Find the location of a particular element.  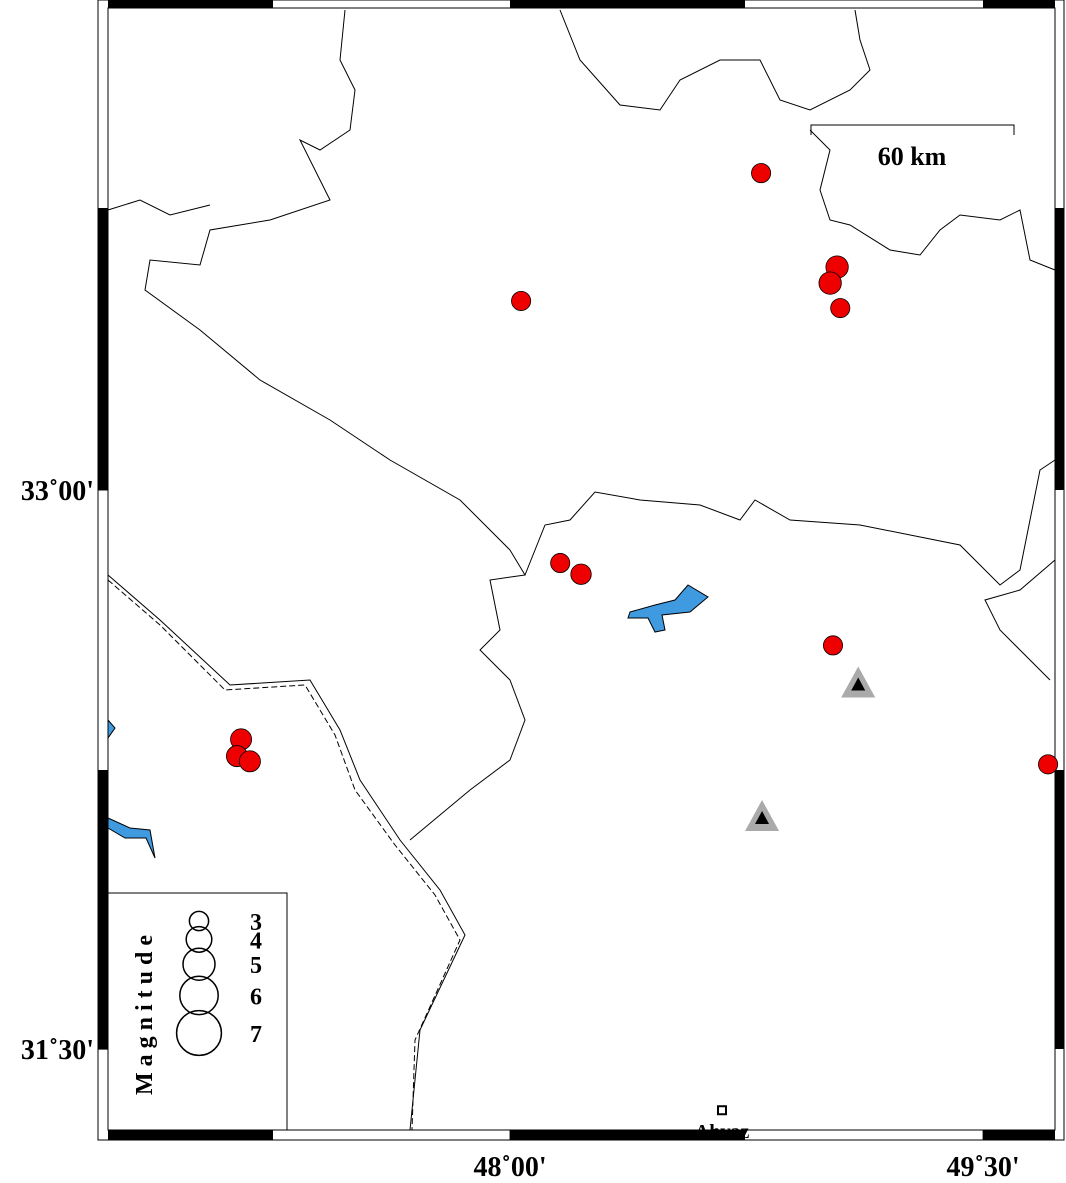

scale-bar: 60 km is located at coordinates (912, 147).